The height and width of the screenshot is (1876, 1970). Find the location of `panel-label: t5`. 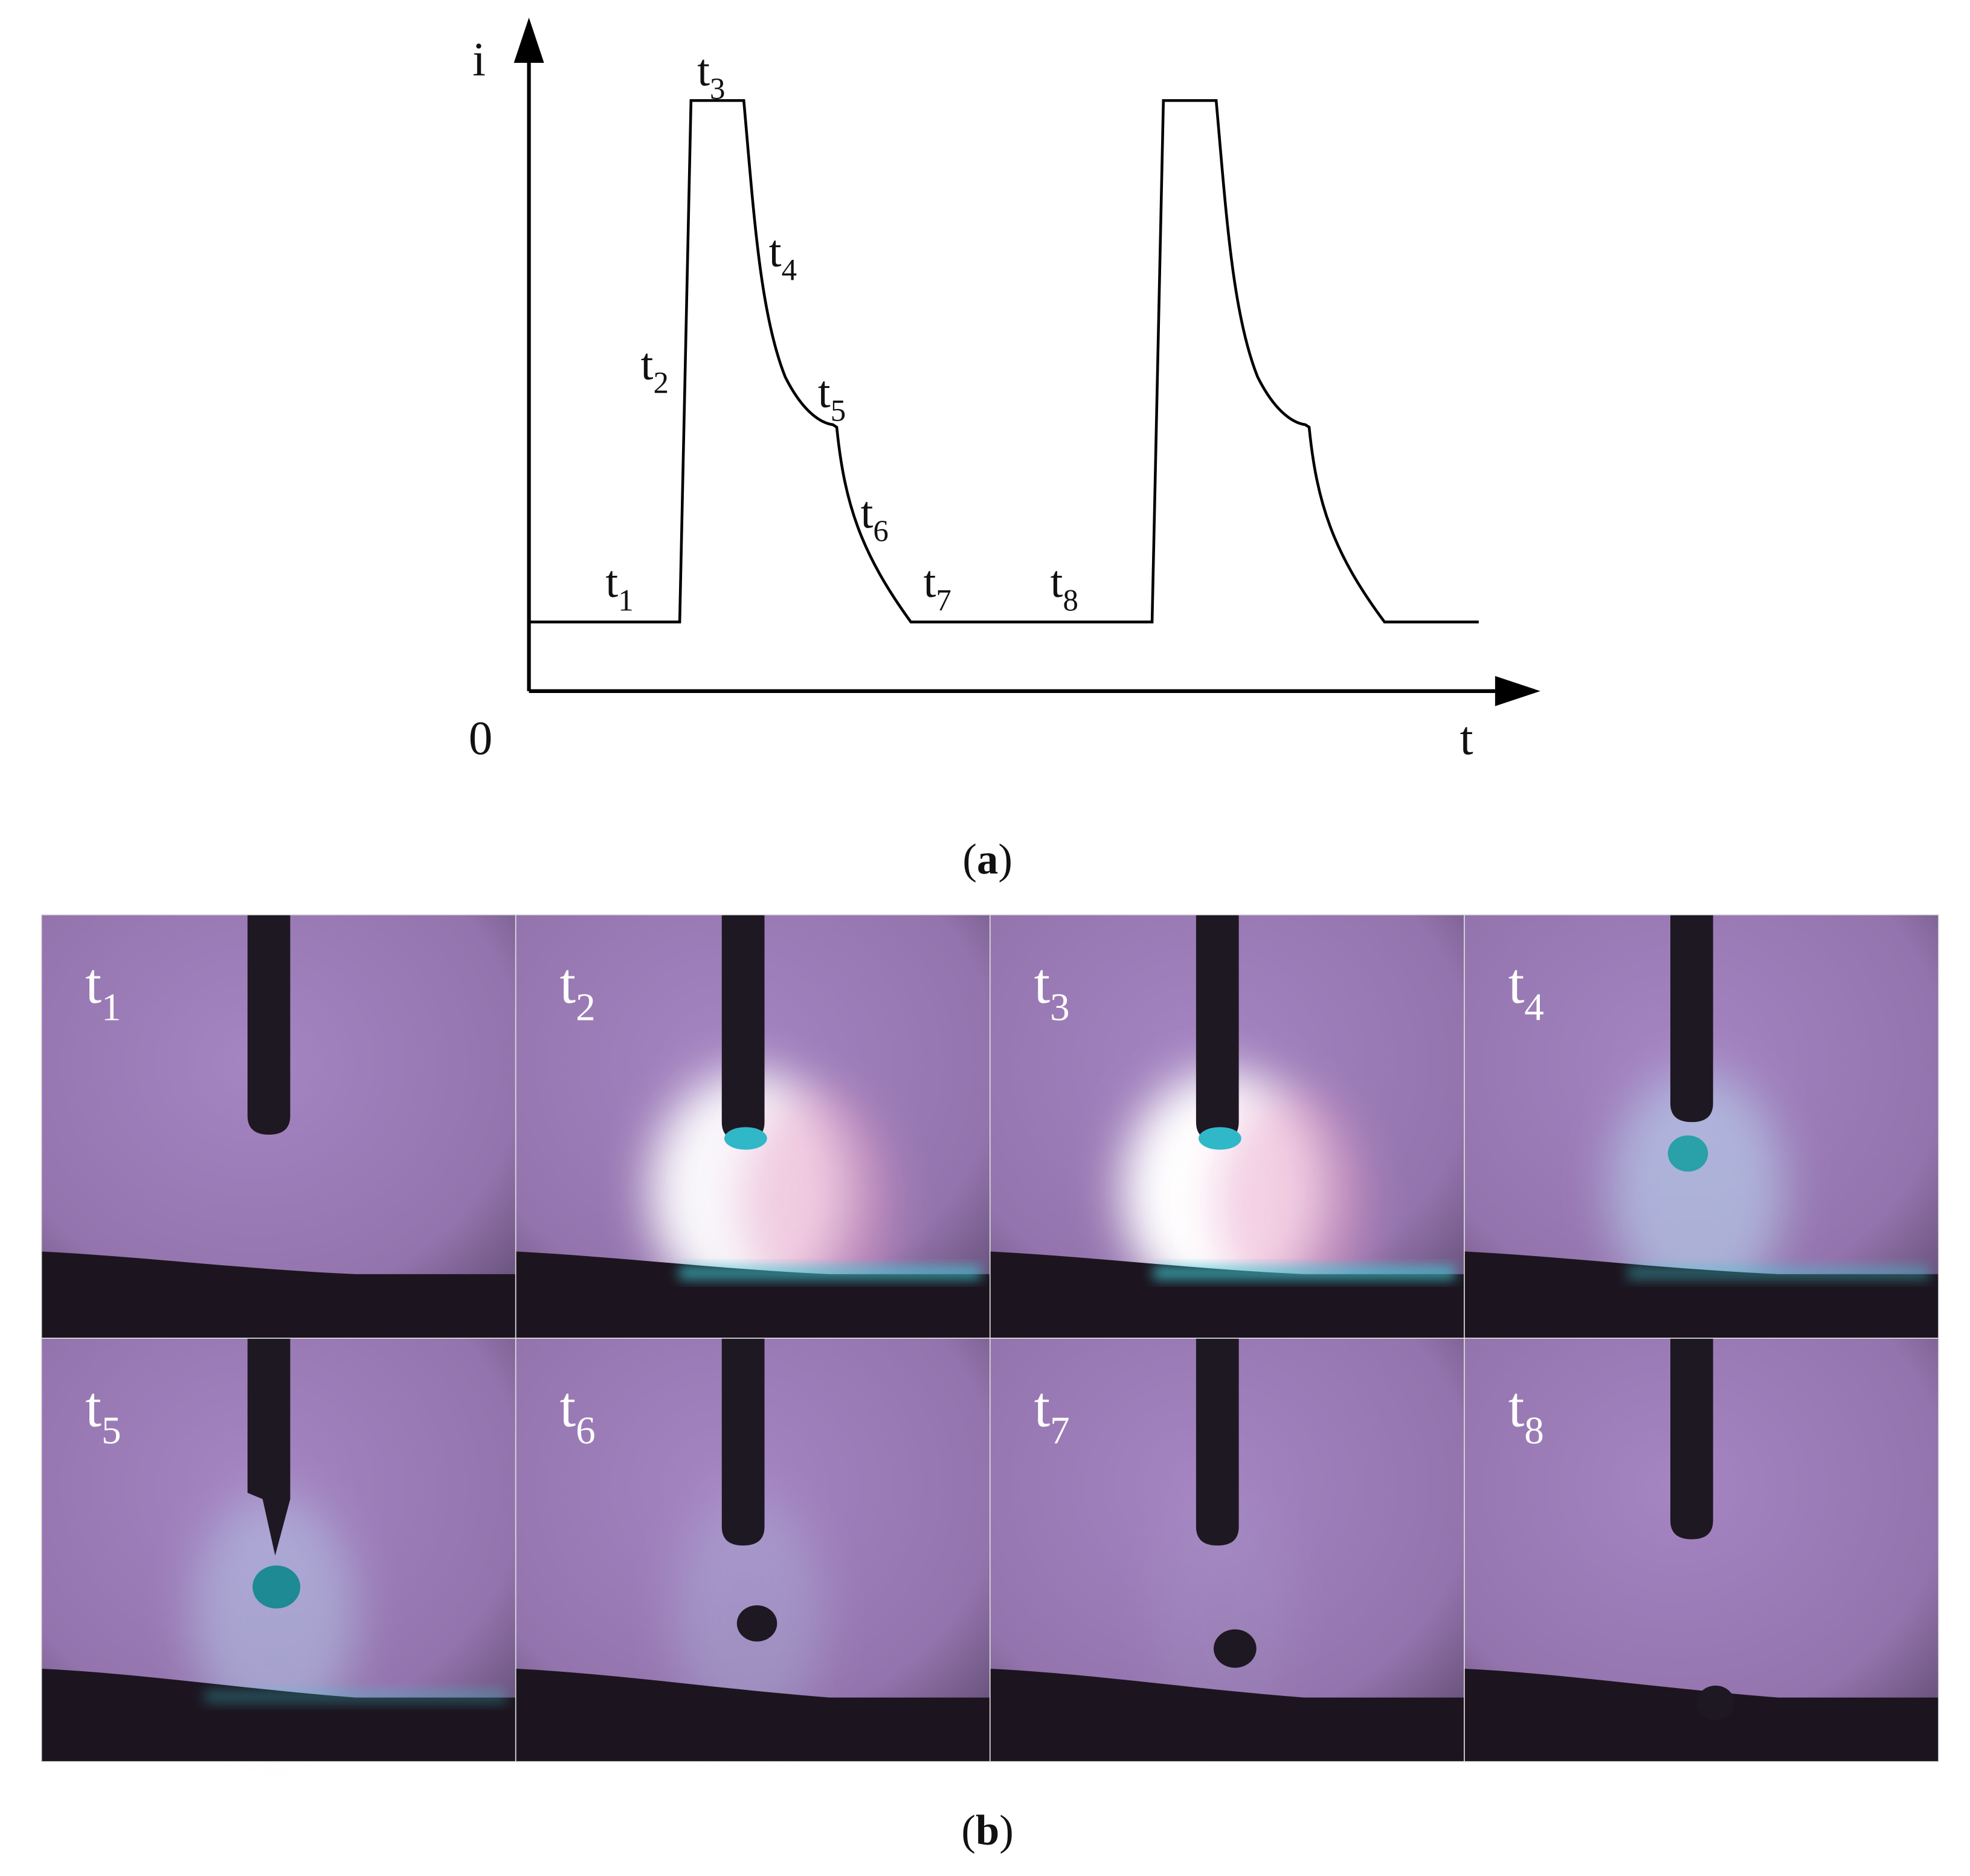

panel-label: t5 is located at coordinates (103, 1413).